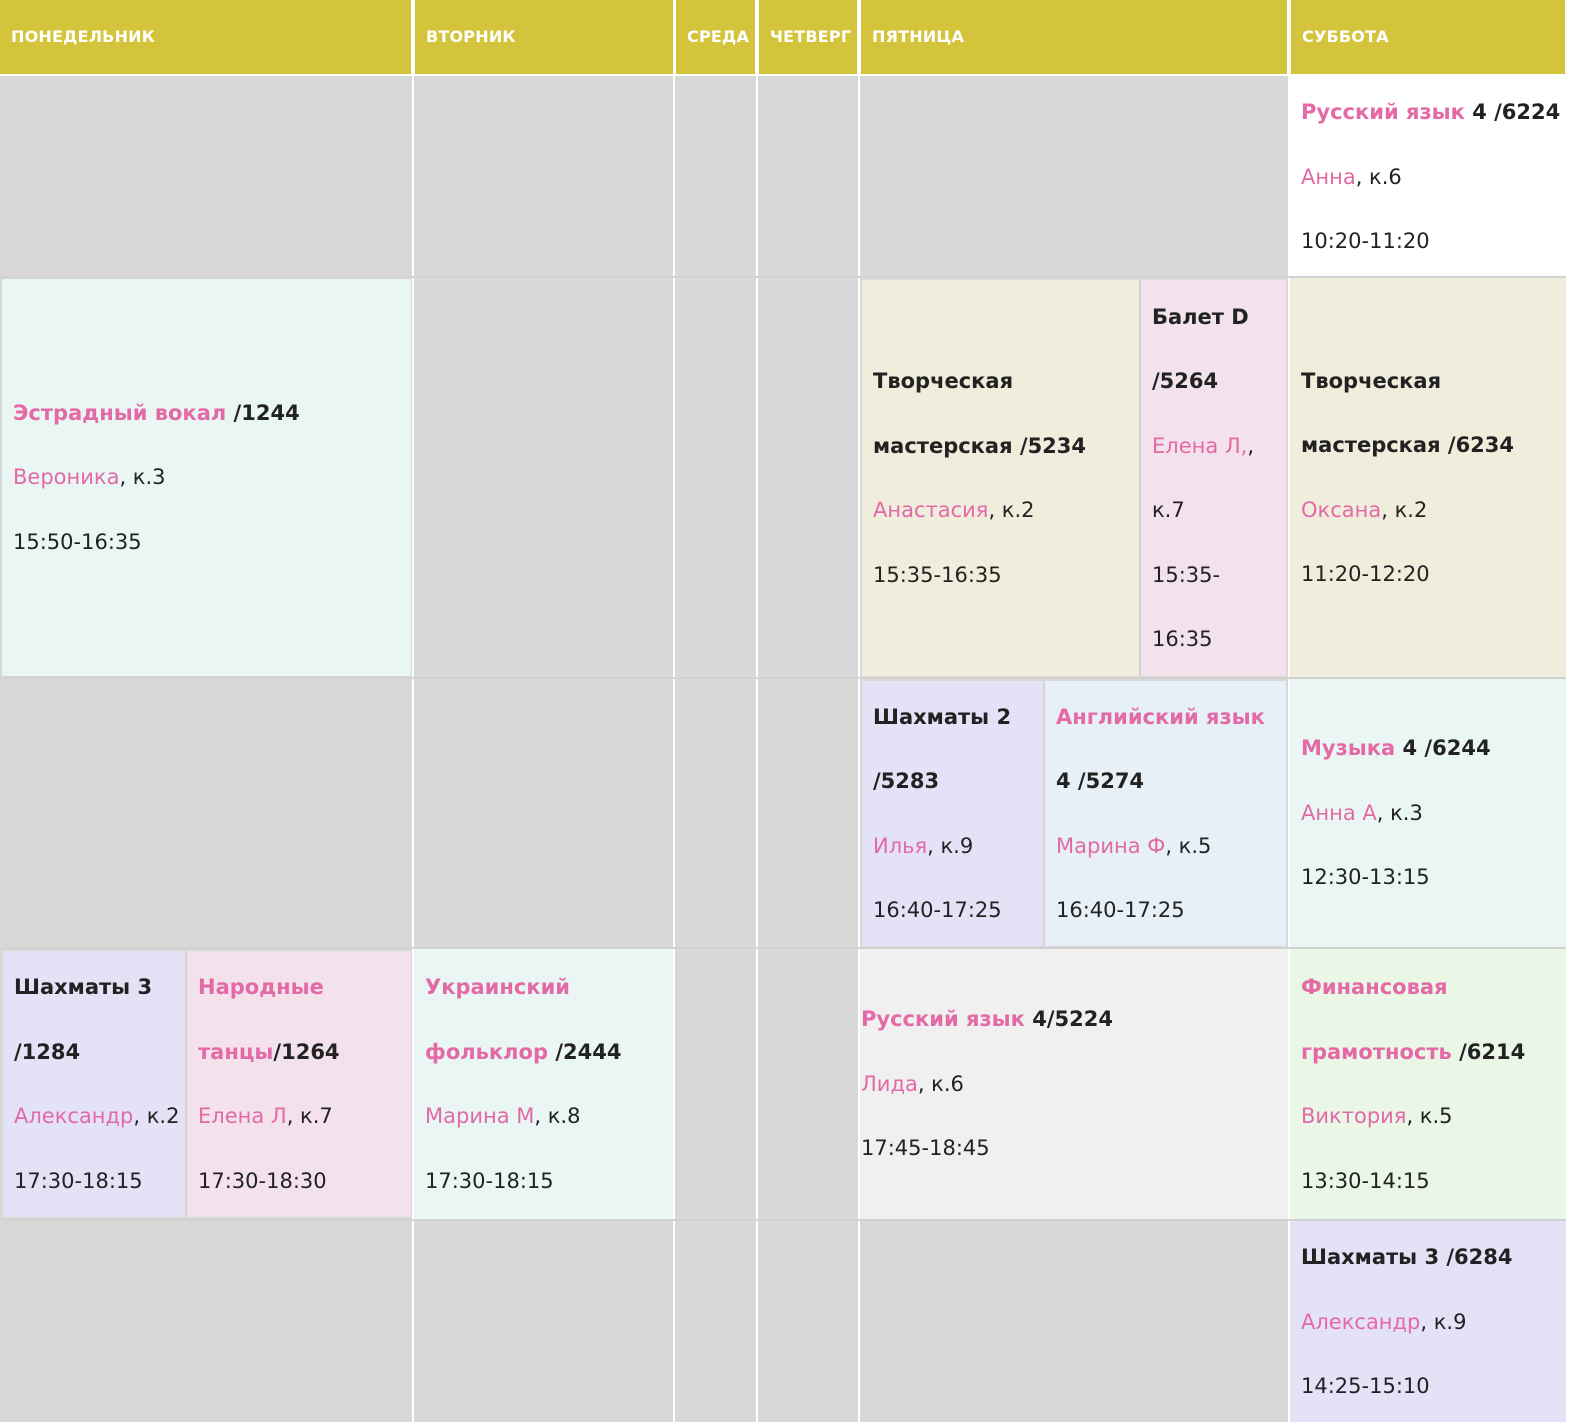 The width and height of the screenshot is (1578, 1422). Describe the element at coordinates (808, 749) in the screenshot. I see `column-thursday` at that location.